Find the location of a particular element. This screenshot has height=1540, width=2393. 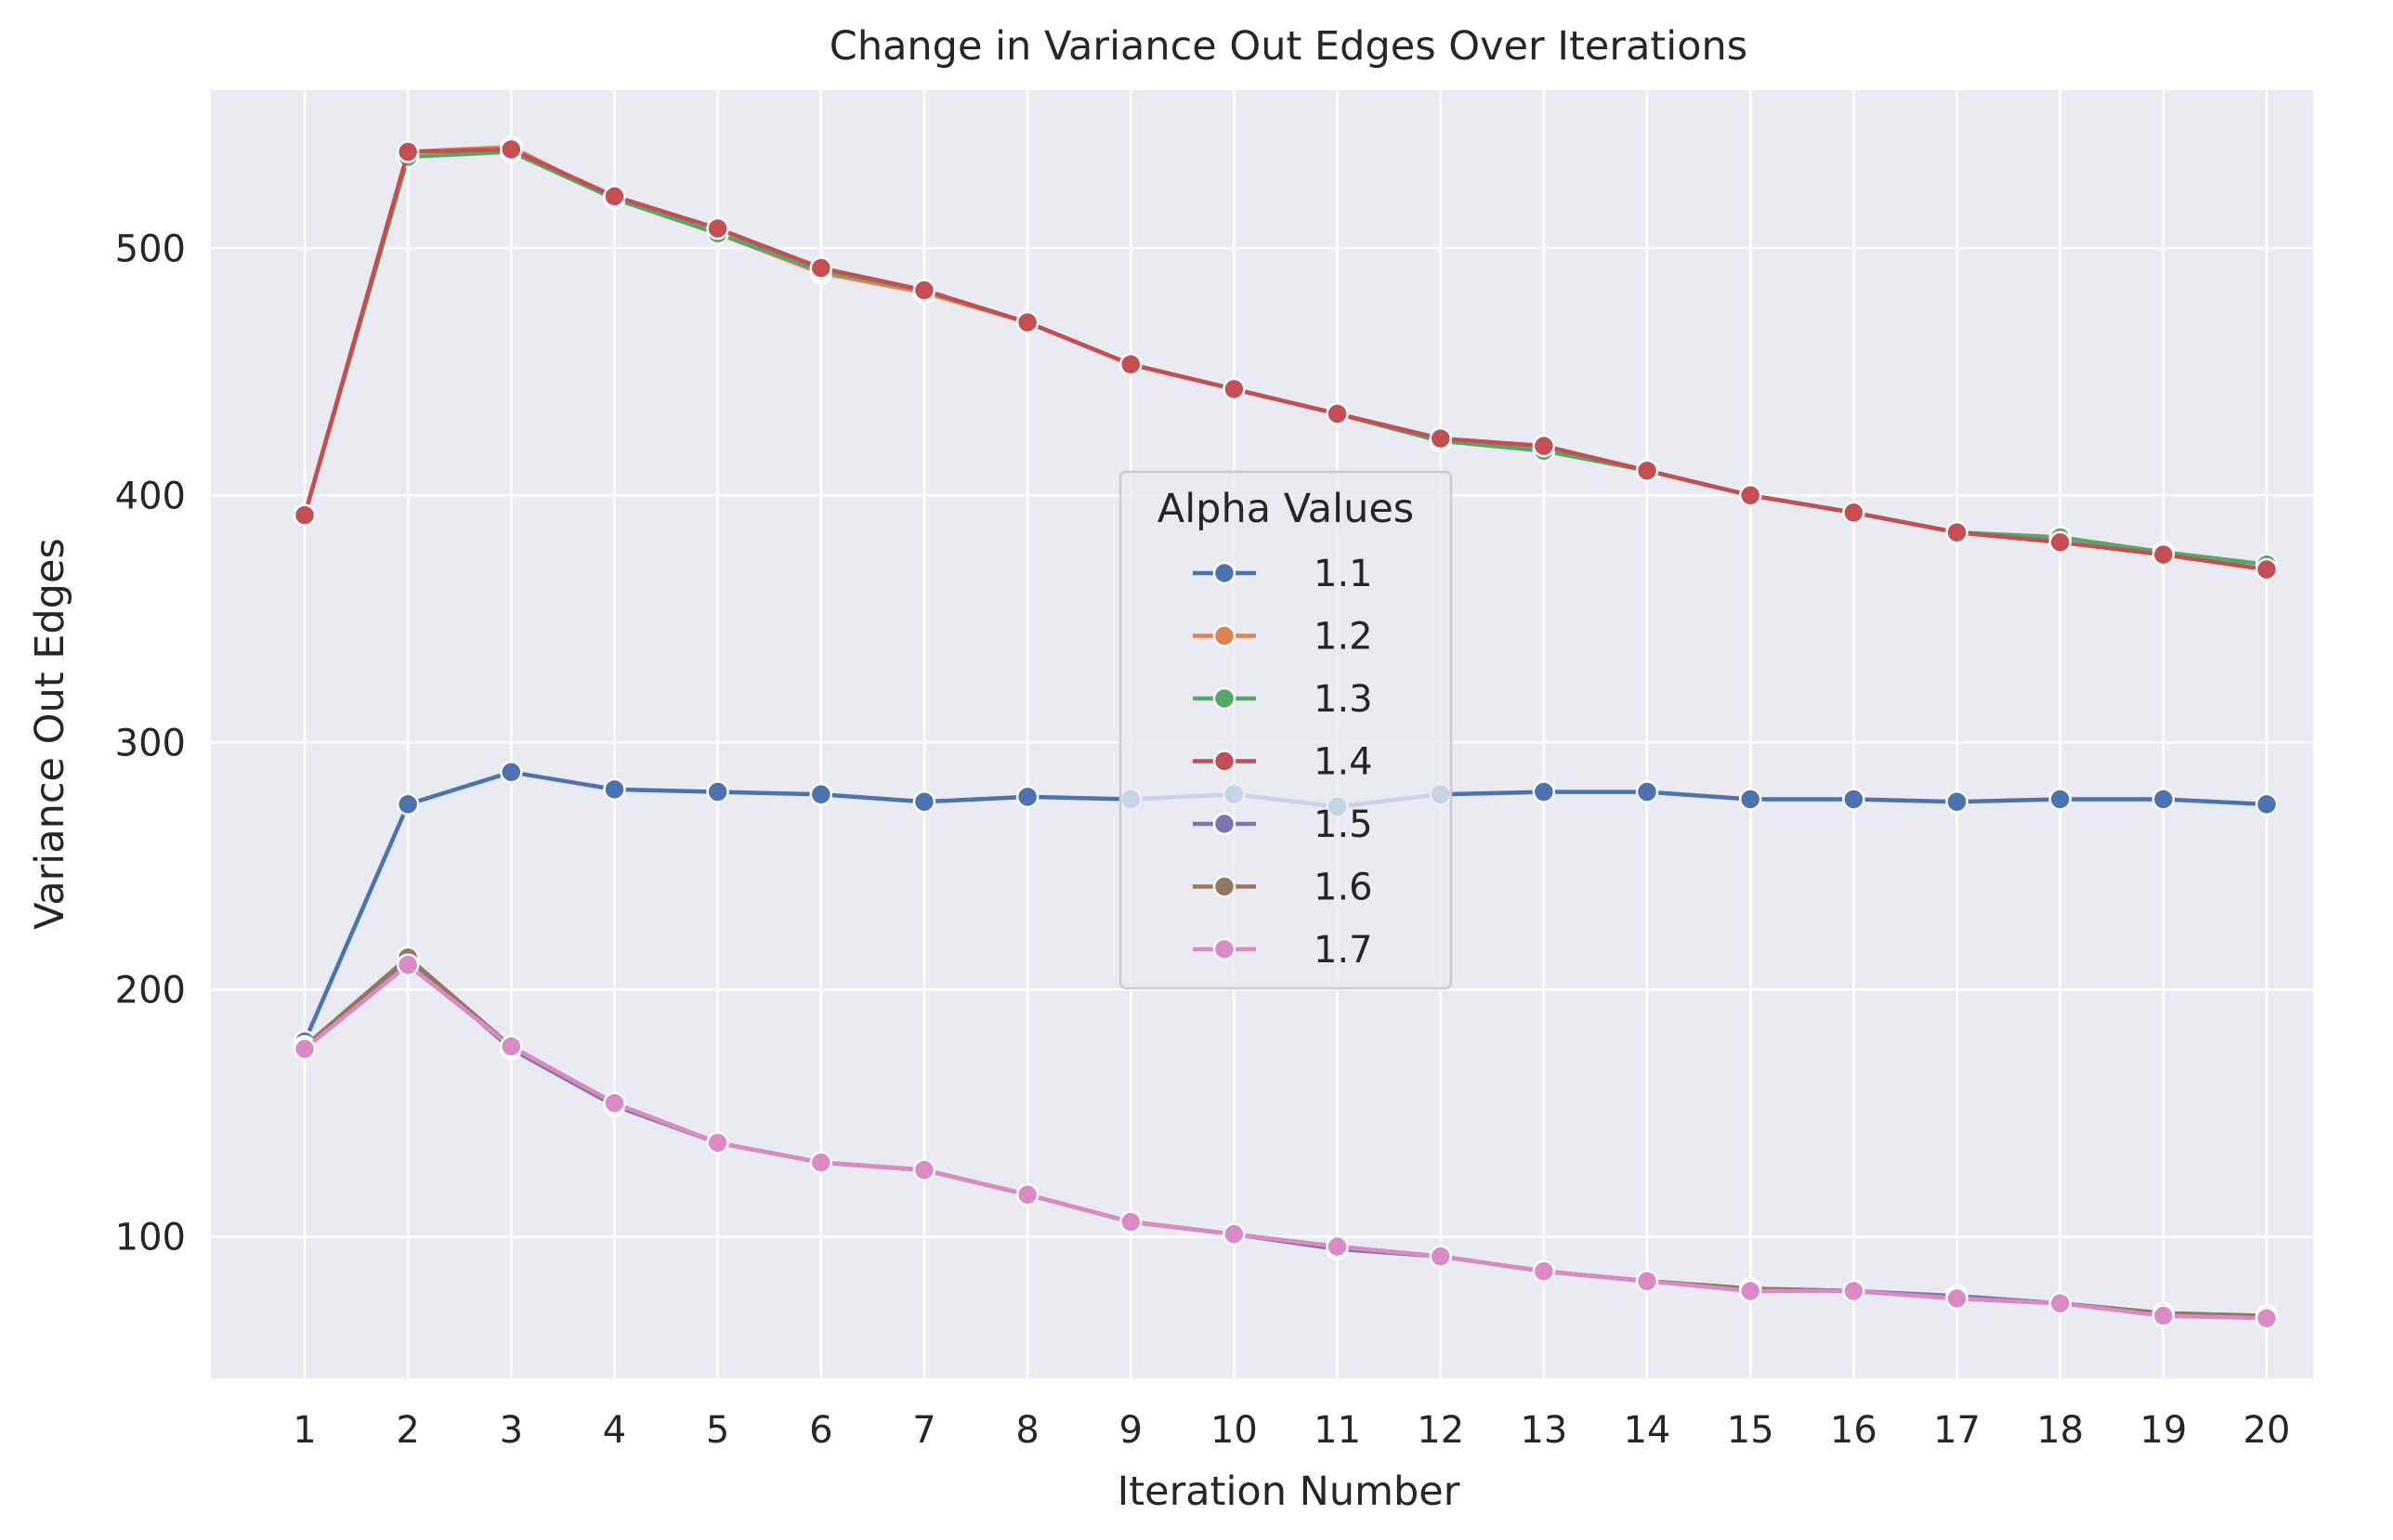

legend-label: 1.4 is located at coordinates (1344, 762).